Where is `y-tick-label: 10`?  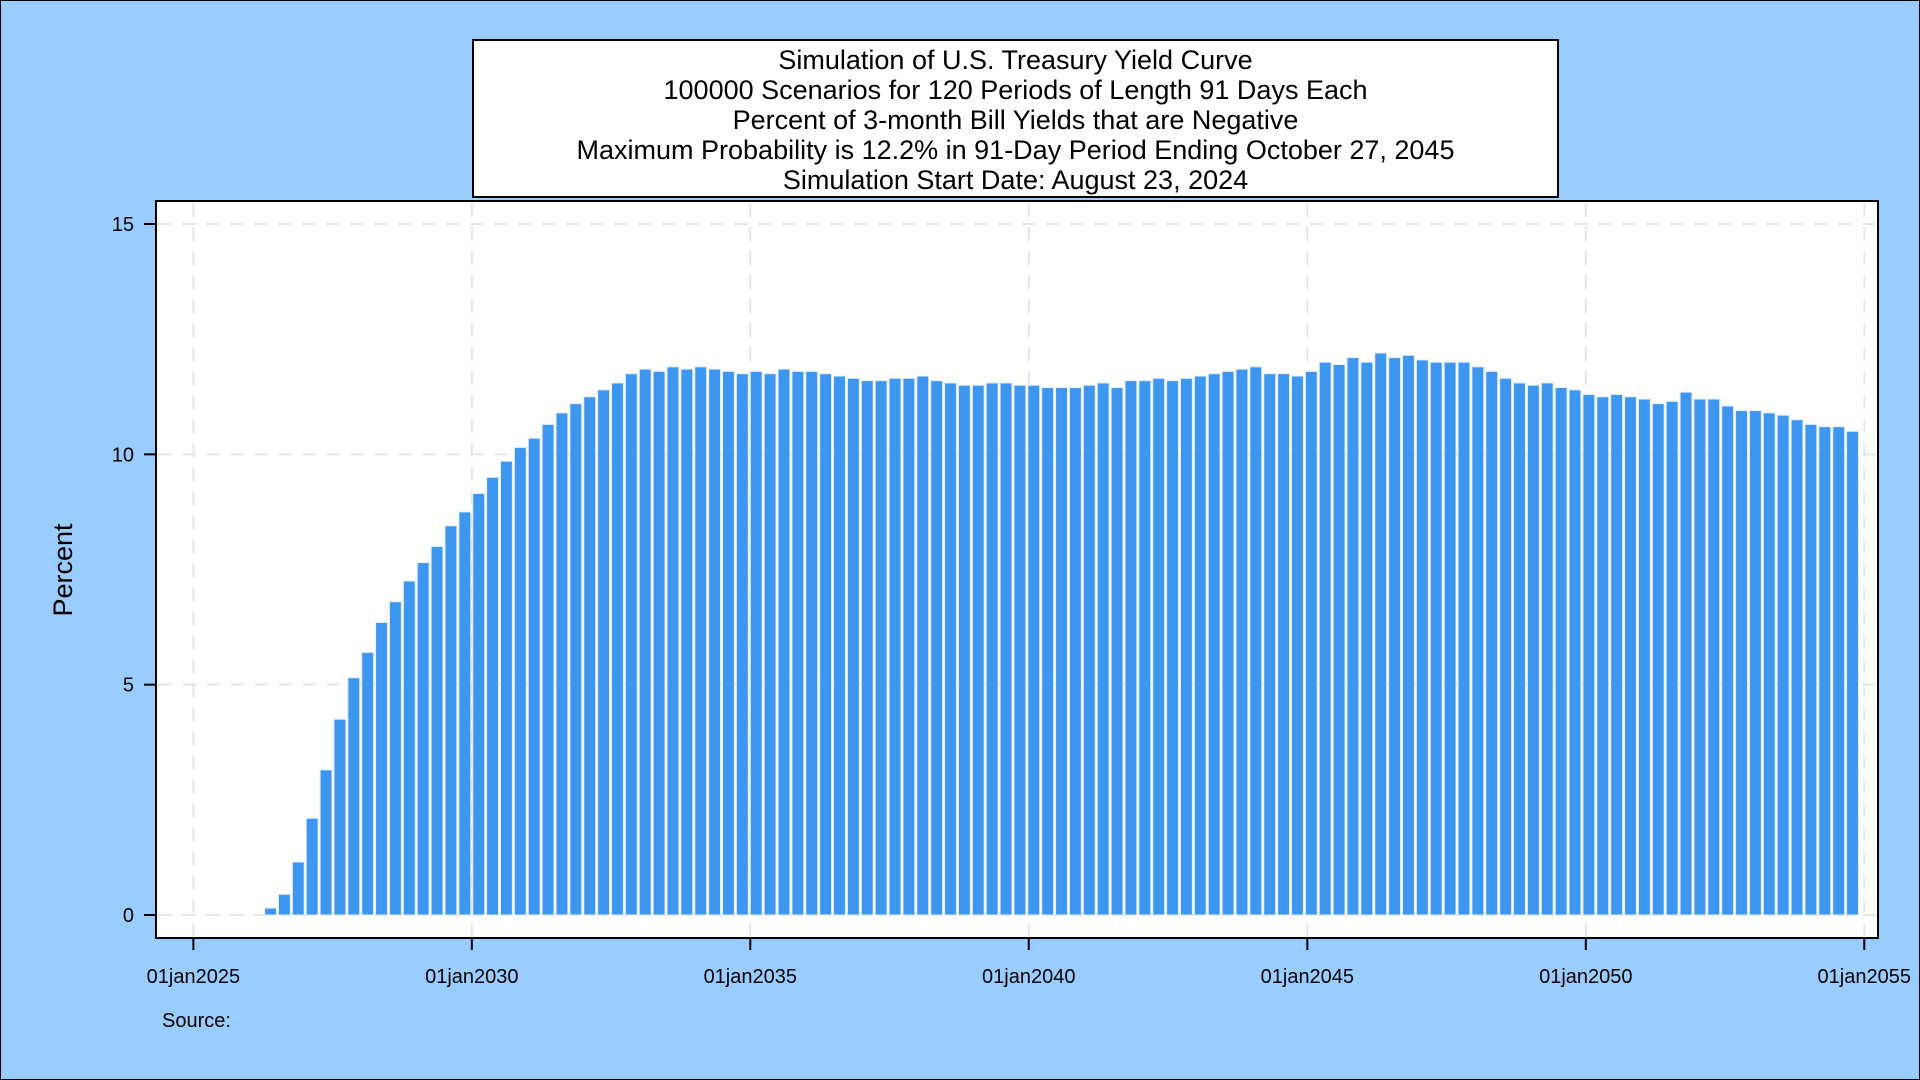 y-tick-label: 10 is located at coordinates (123, 455).